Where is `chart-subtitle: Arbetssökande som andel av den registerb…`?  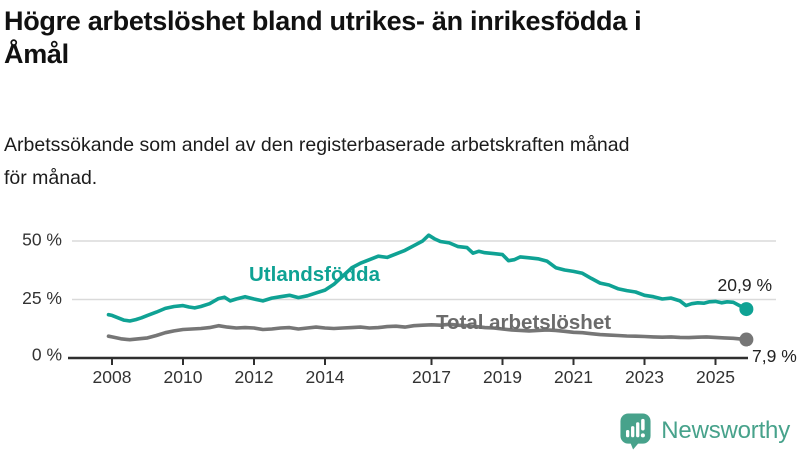
chart-subtitle: Arbetssökande som andel av den registerb… is located at coordinates (394, 162).